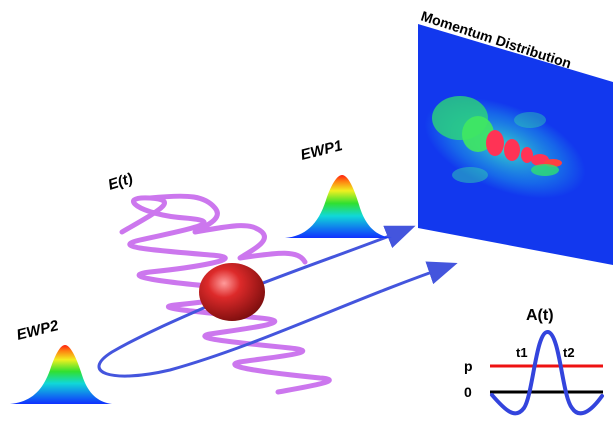  Describe the element at coordinates (547, 373) in the screenshot. I see `vector-potential-curve` at that location.